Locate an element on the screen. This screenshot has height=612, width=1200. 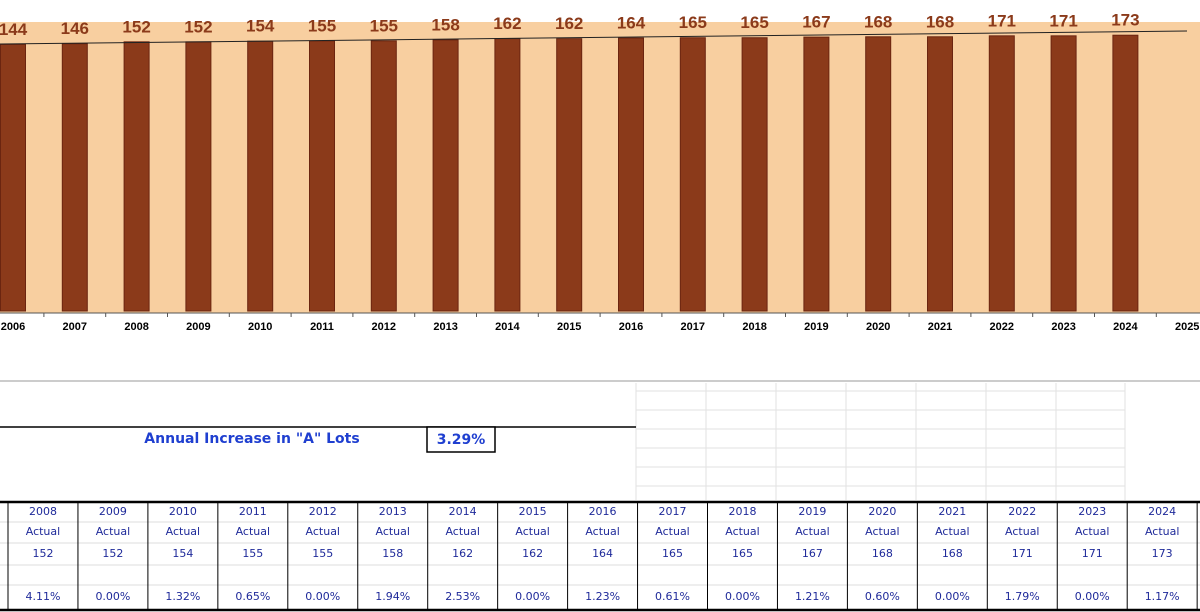
annual-increase-label: Annual Increase in "A" Lots is located at coordinates (251, 439).